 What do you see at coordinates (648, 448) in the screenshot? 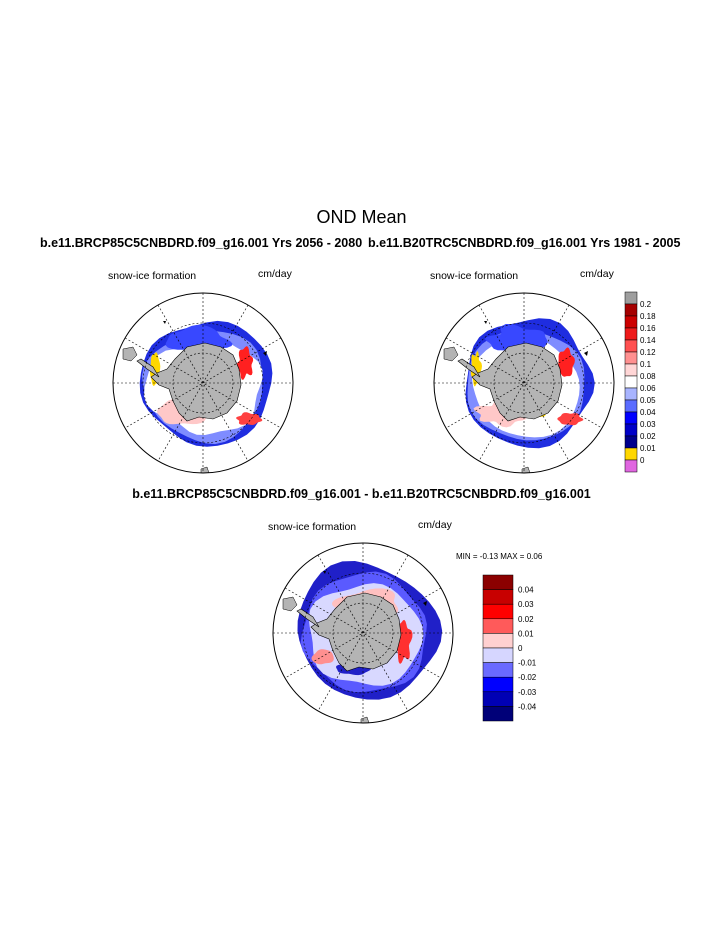
I see `colorbar-absolute-label-12: 0.01` at bounding box center [648, 448].